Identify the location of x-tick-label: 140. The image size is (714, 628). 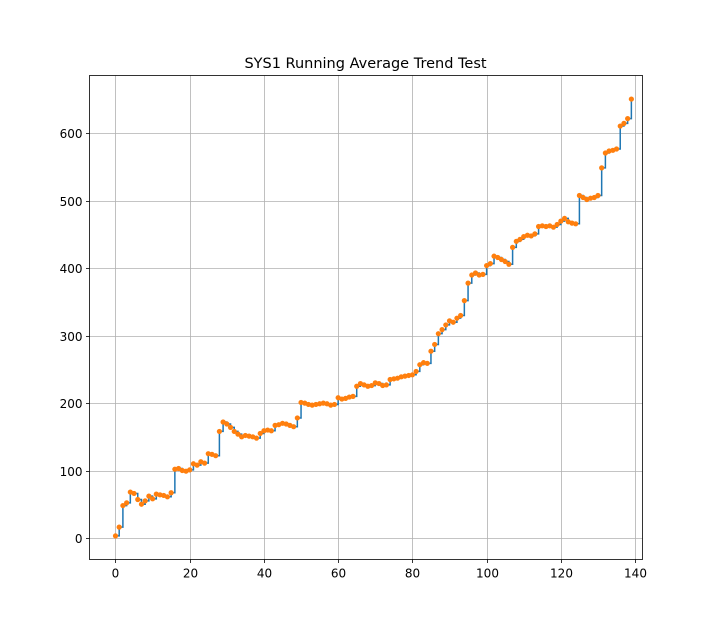
(635, 574).